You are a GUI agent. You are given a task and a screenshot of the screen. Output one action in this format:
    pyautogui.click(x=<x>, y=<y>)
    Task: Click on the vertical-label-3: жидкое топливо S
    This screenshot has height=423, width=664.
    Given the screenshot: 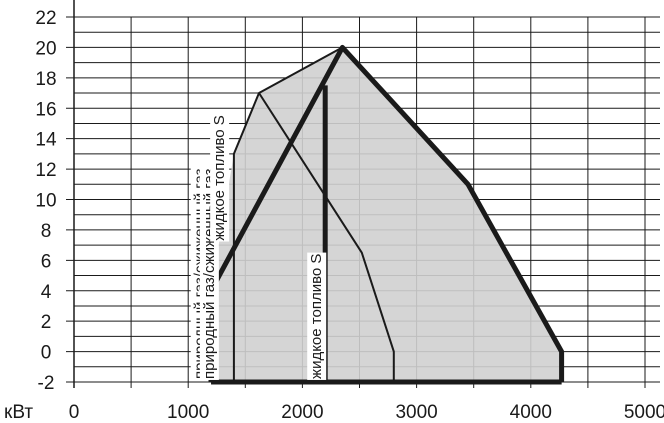 What is the action you would take?
    pyautogui.click(x=219, y=177)
    